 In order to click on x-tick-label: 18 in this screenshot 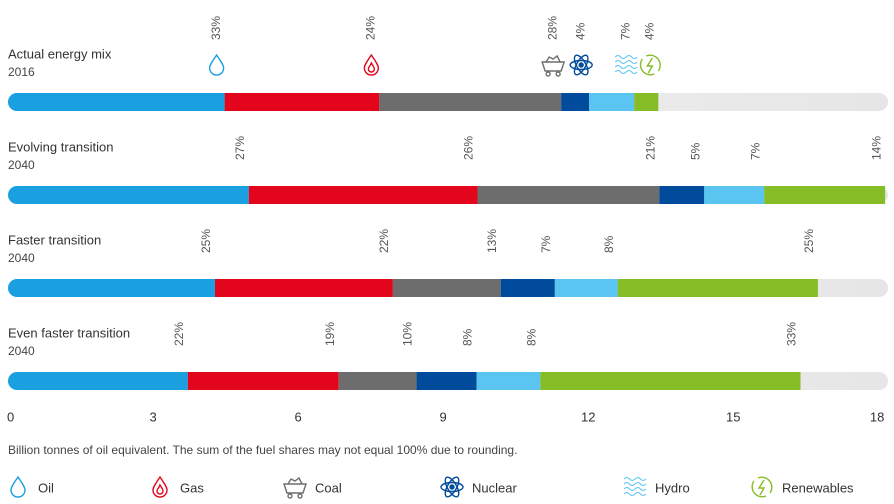, I will do `click(877, 416)`.